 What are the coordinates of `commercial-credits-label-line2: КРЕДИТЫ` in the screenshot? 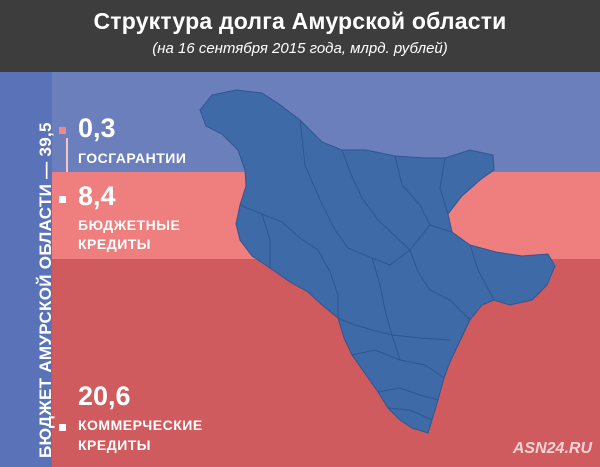 It's located at (115, 445).